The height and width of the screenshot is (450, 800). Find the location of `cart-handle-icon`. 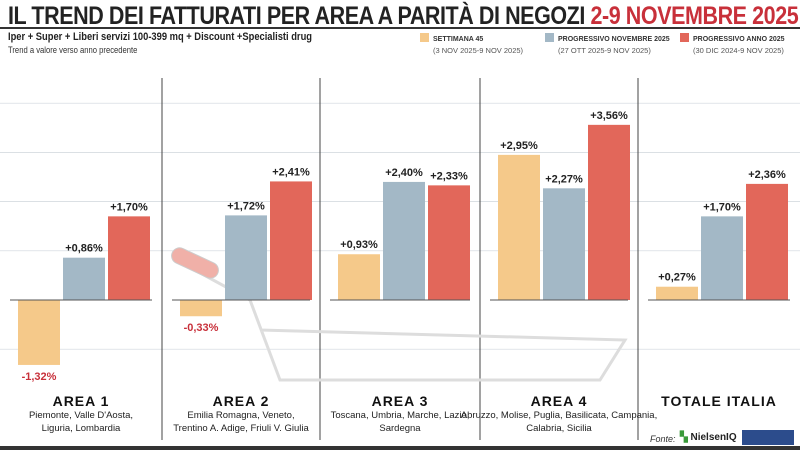

cart-handle-icon is located at coordinates (195, 263).